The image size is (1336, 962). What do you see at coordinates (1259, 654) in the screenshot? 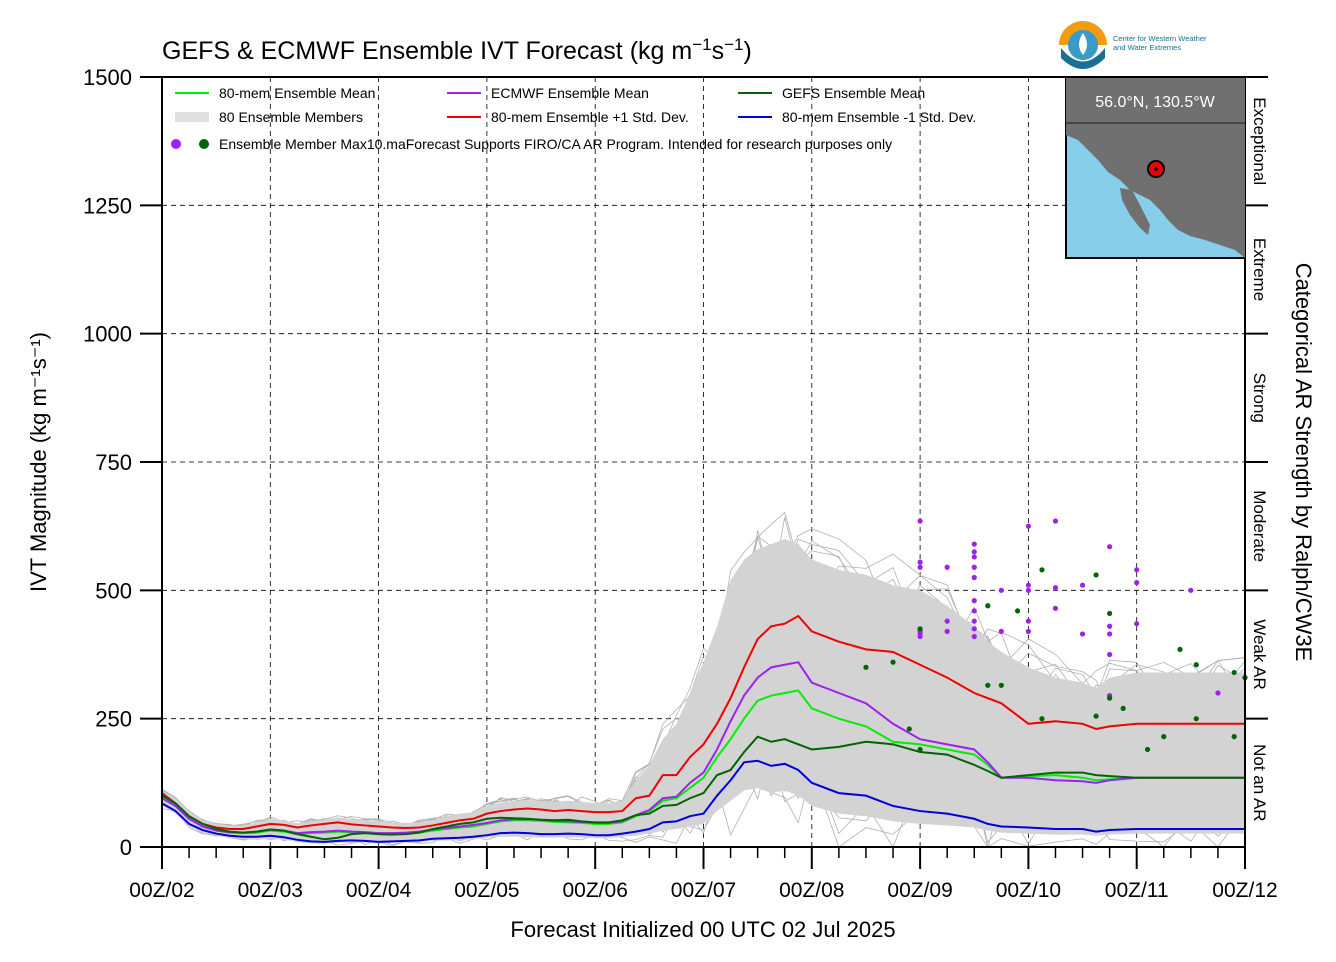
I see `category-label: Weak AR` at bounding box center [1259, 654].